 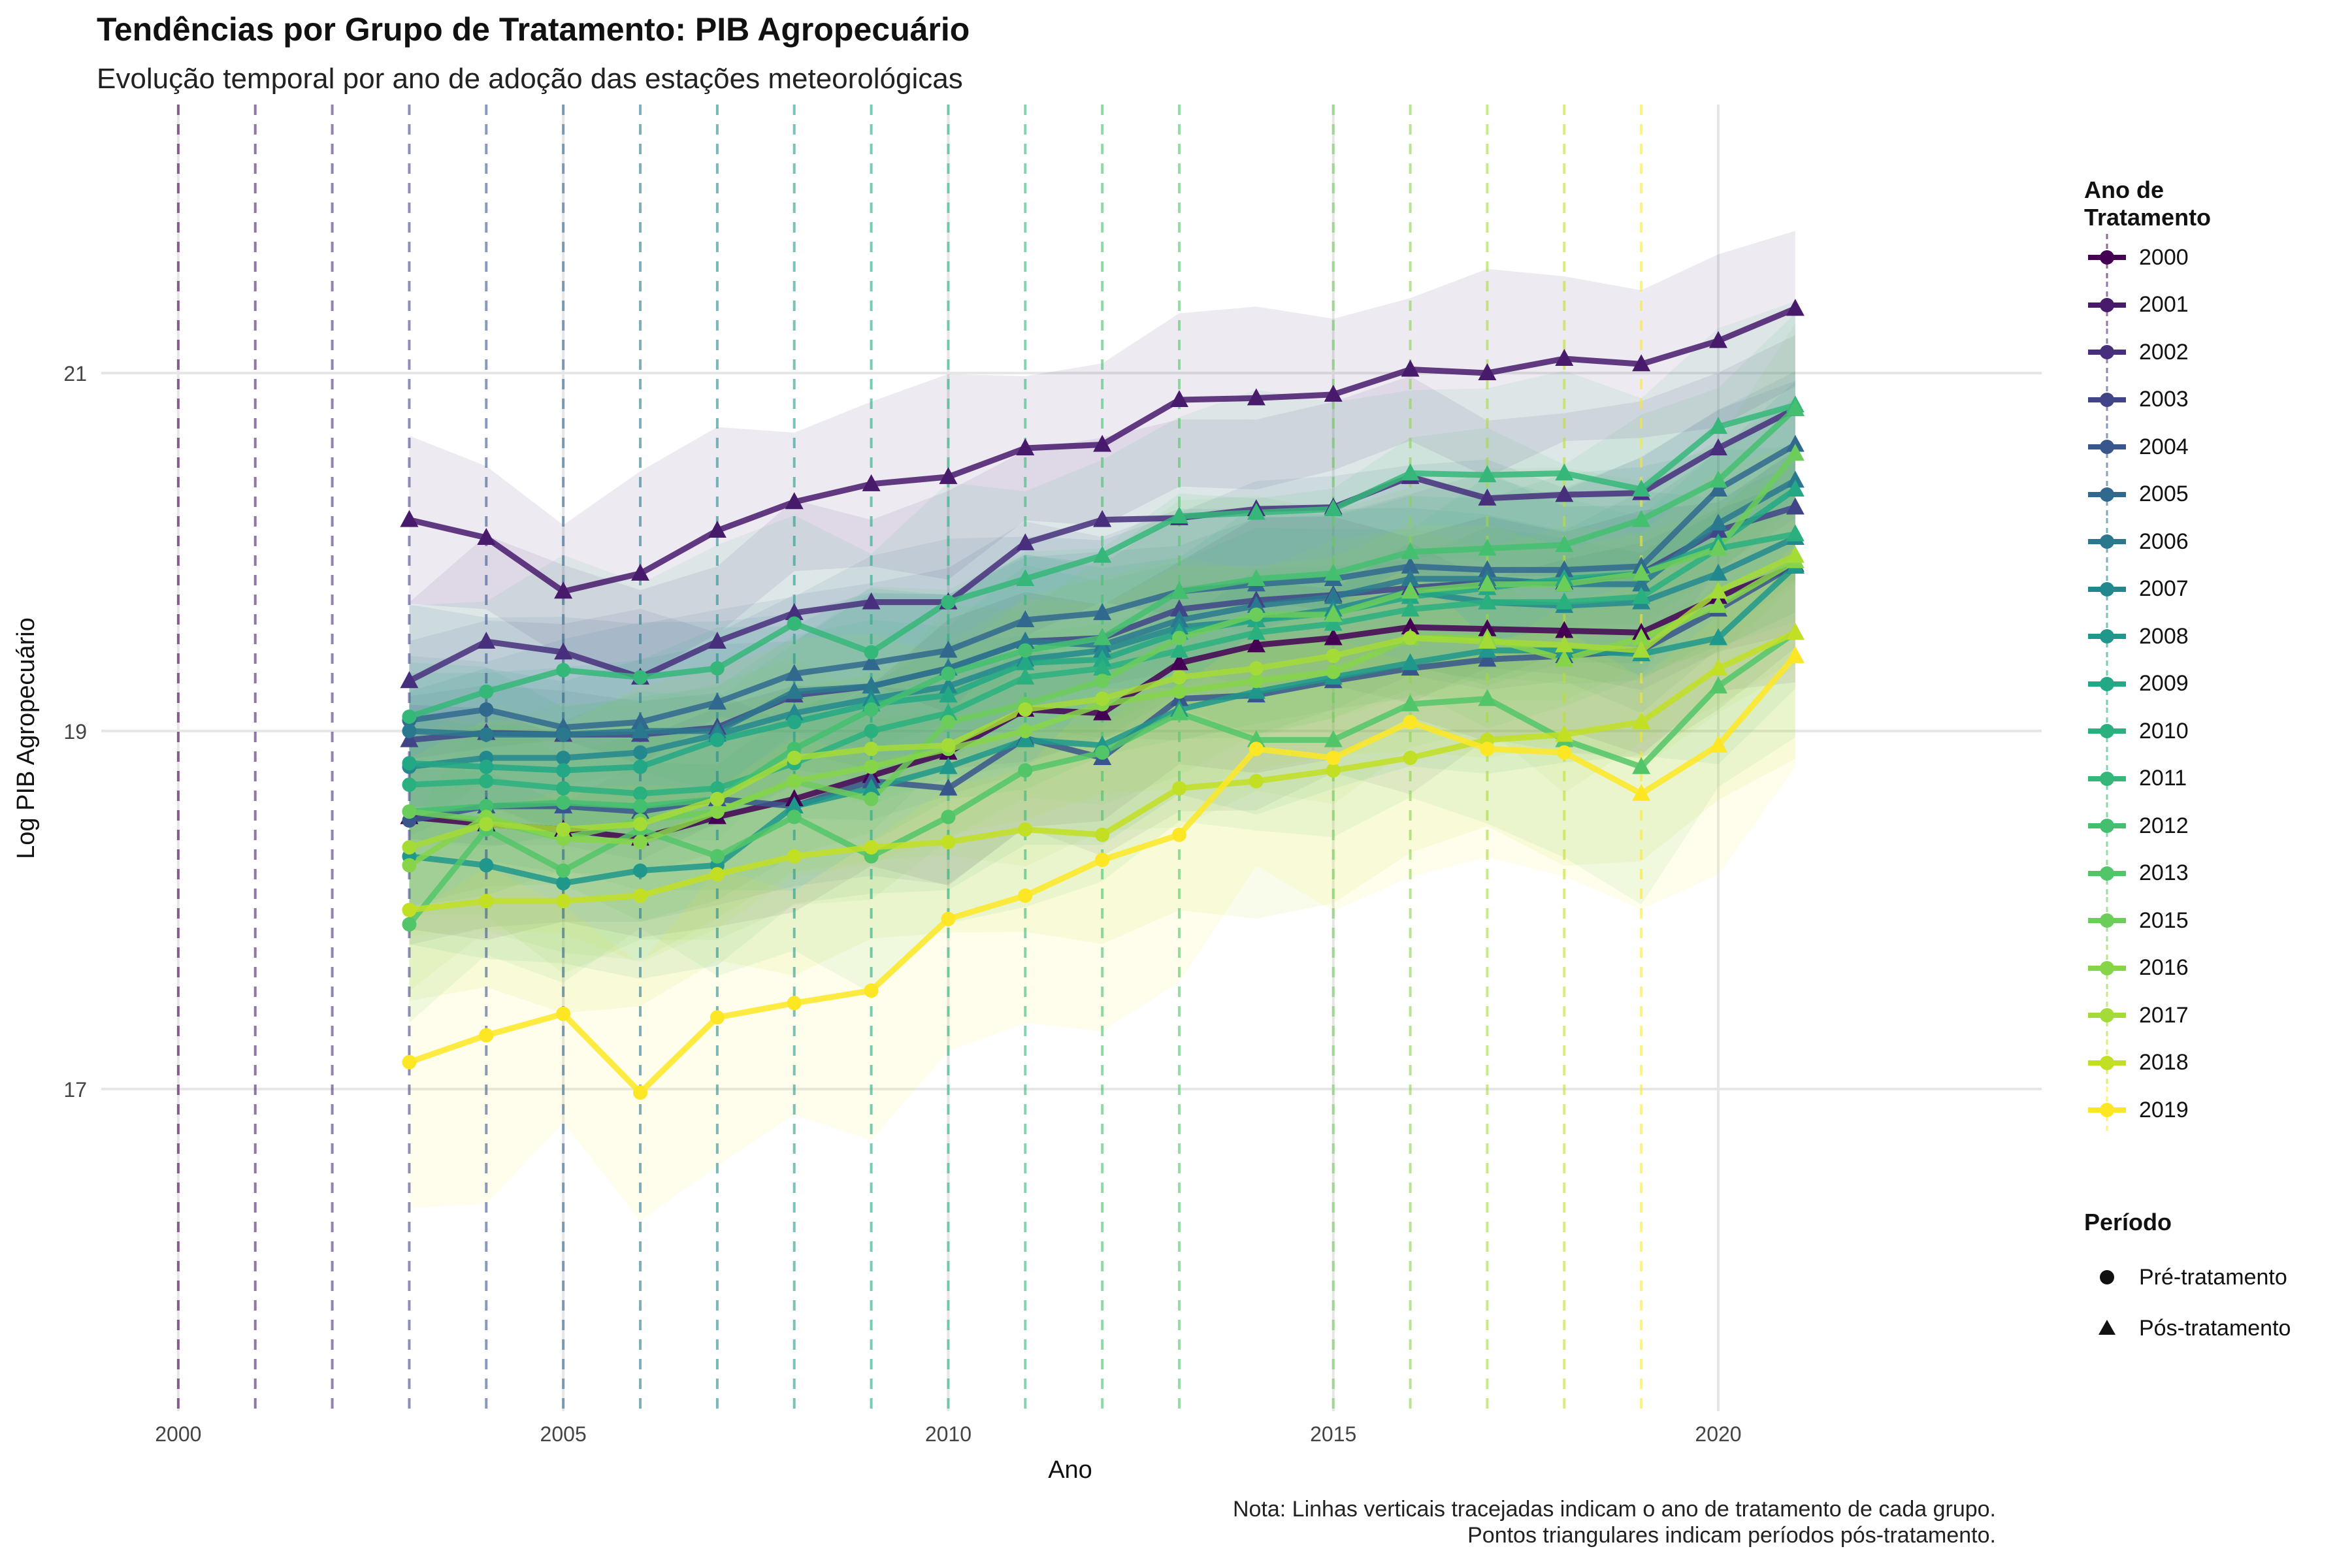 I want to click on legend-label: 2001, so click(x=2164, y=305).